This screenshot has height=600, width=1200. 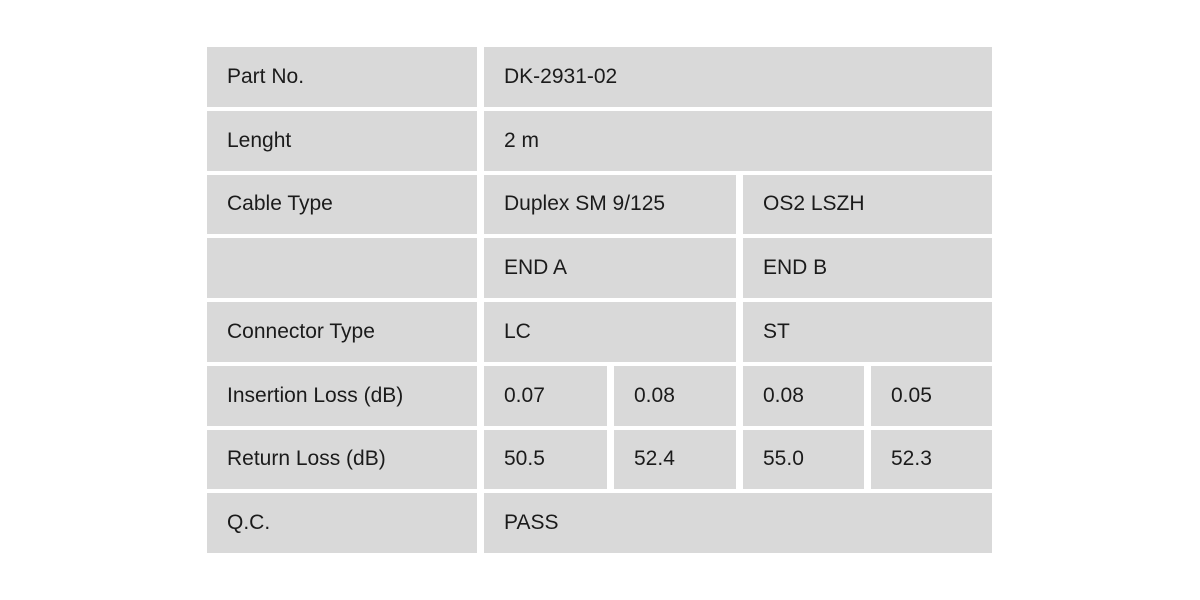 What do you see at coordinates (342, 140) in the screenshot?
I see `row-label-length: Lenght` at bounding box center [342, 140].